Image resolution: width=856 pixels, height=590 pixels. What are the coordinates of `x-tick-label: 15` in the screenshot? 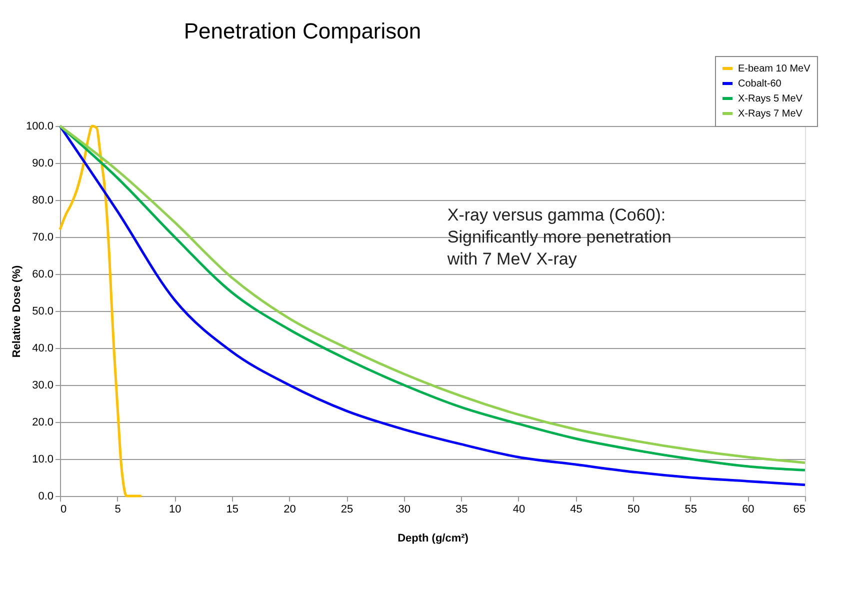 It's located at (232, 510).